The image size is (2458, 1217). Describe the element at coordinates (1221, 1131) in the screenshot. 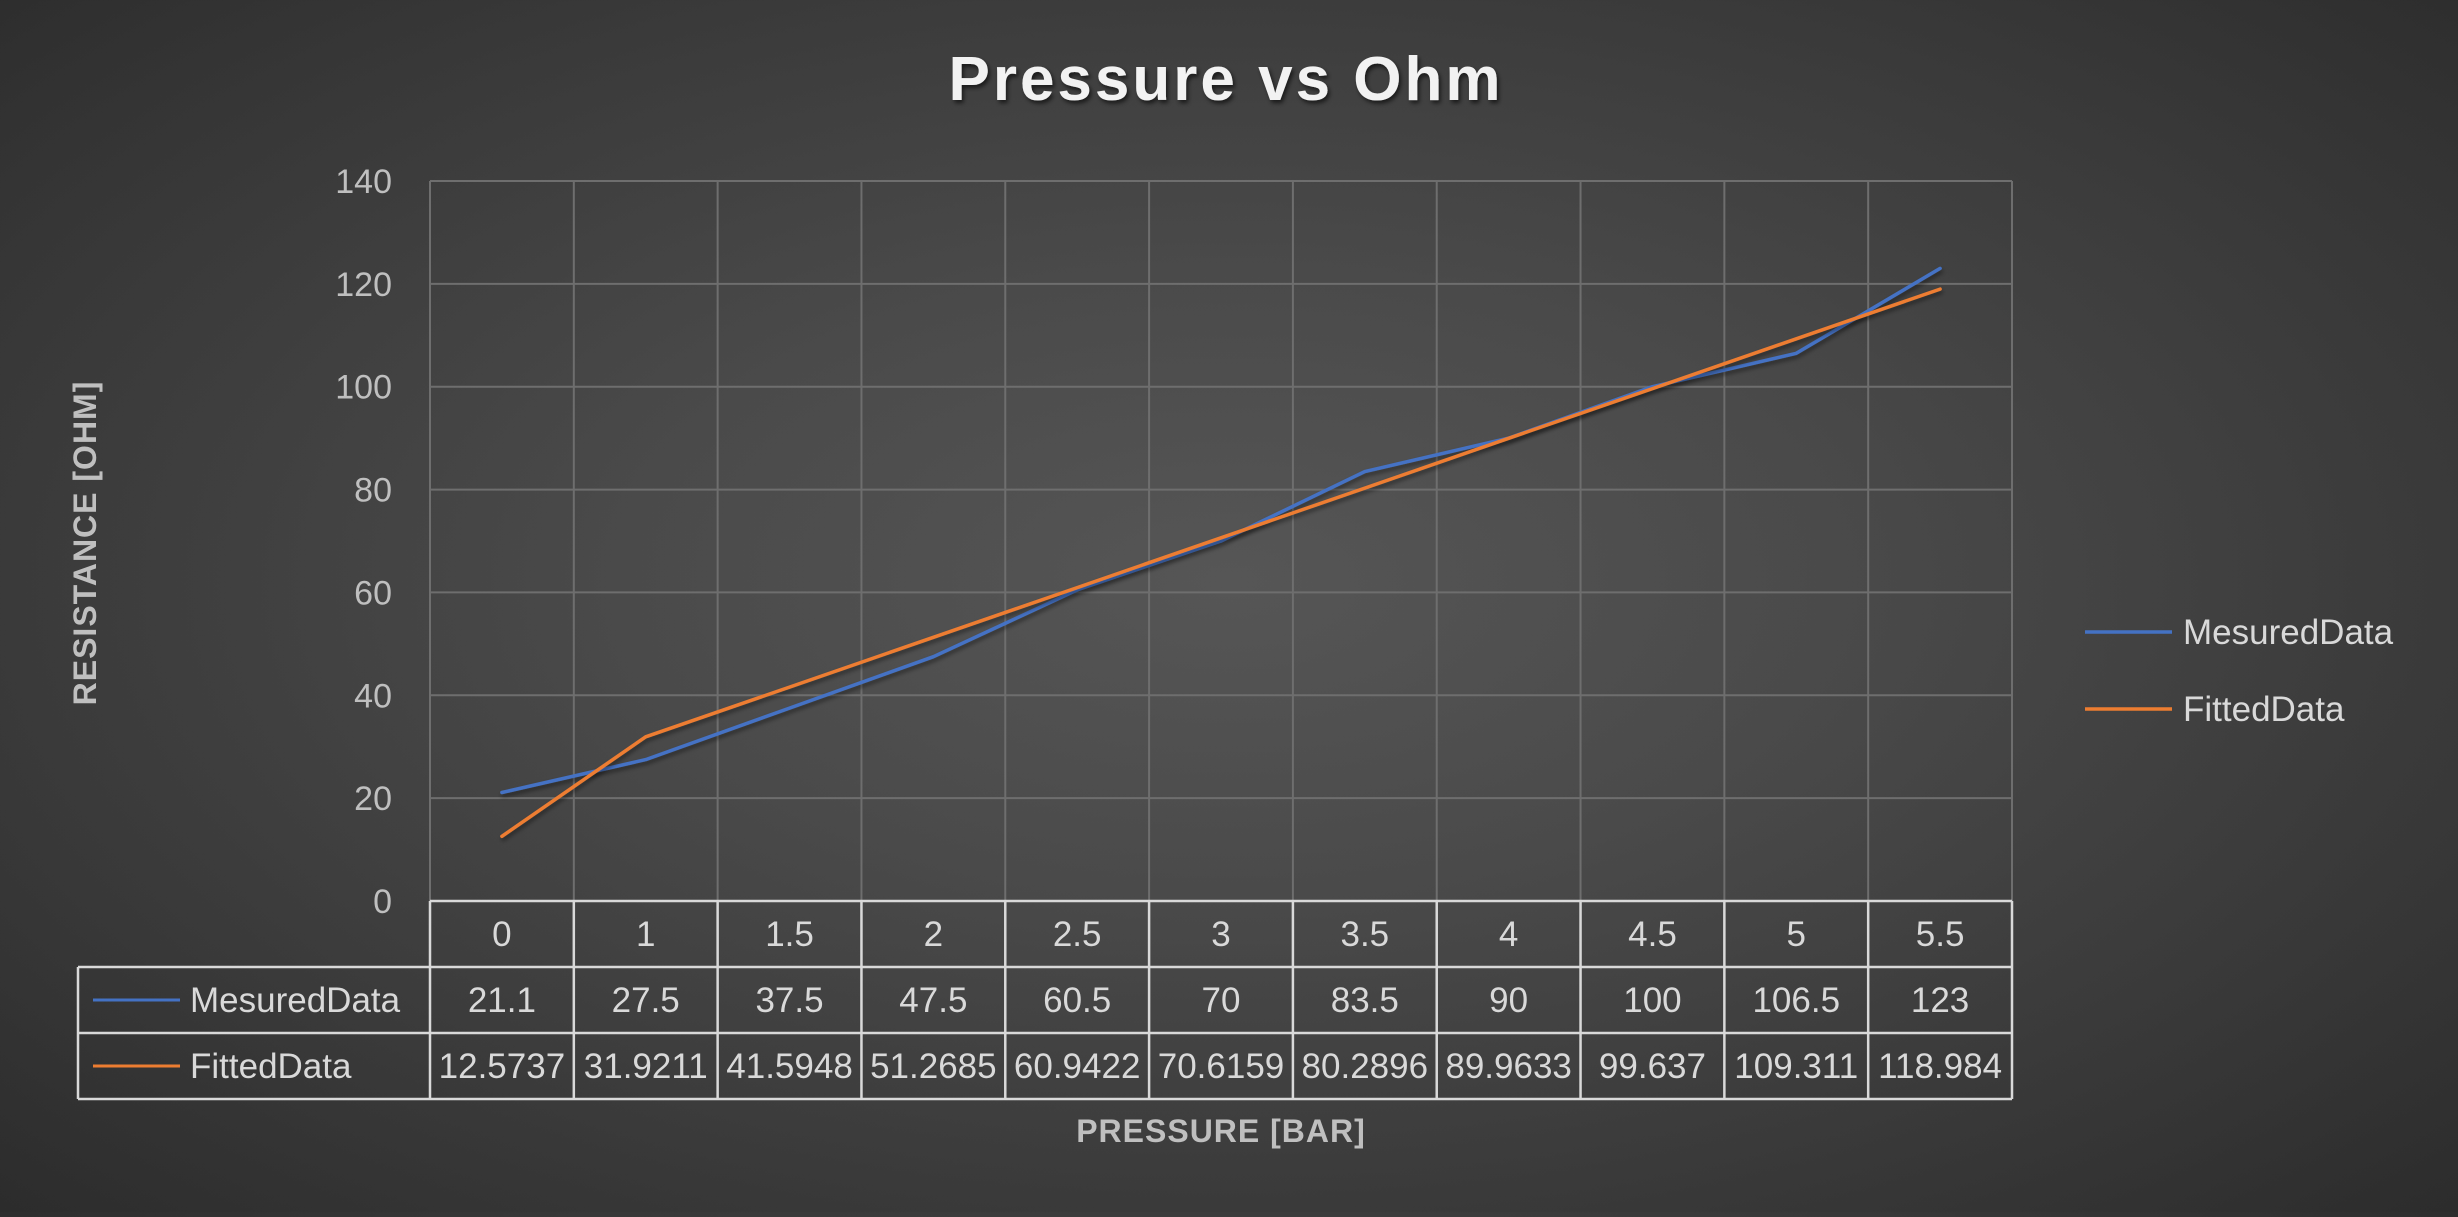

I see `x-axis-title: PRESSURE [BAR]` at that location.